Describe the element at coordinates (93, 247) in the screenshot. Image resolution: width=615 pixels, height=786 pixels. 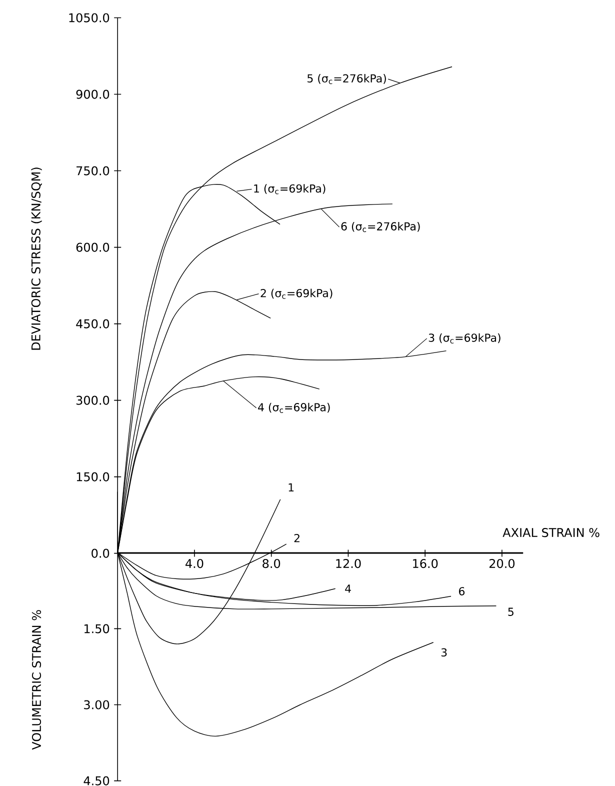
I see `y-tick-label: 600.0` at that location.